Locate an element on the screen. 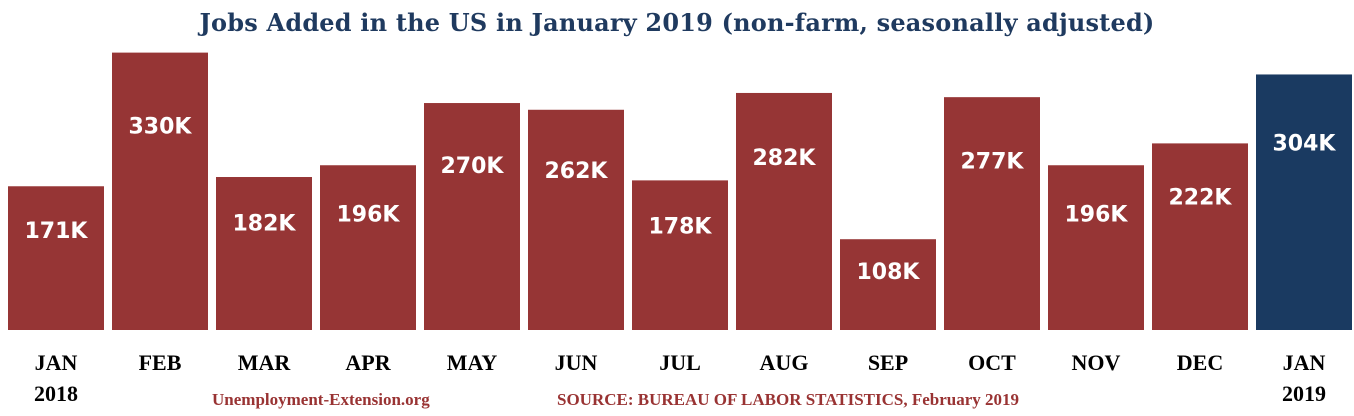 This screenshot has height=416, width=1354. bar-value-label-5: 262K is located at coordinates (577, 171).